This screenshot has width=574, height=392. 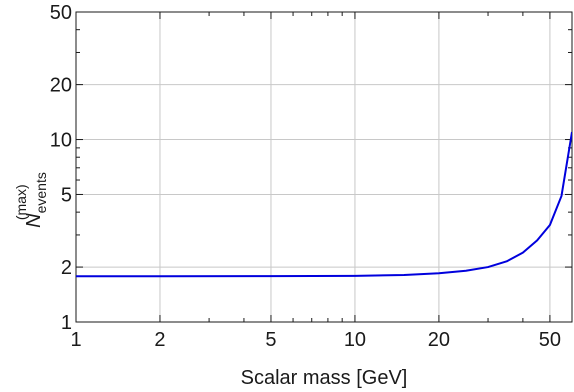 I want to click on y-tick-label: 20, so click(x=61, y=86).